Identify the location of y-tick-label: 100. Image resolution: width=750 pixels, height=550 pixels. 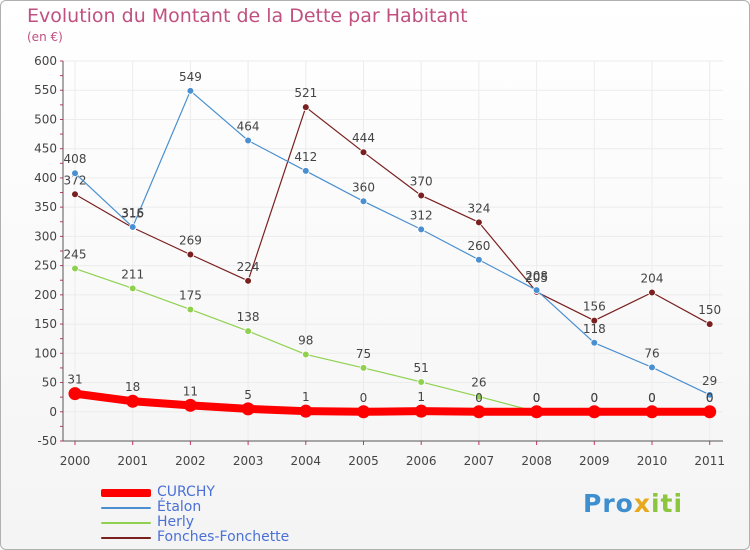
(45, 353).